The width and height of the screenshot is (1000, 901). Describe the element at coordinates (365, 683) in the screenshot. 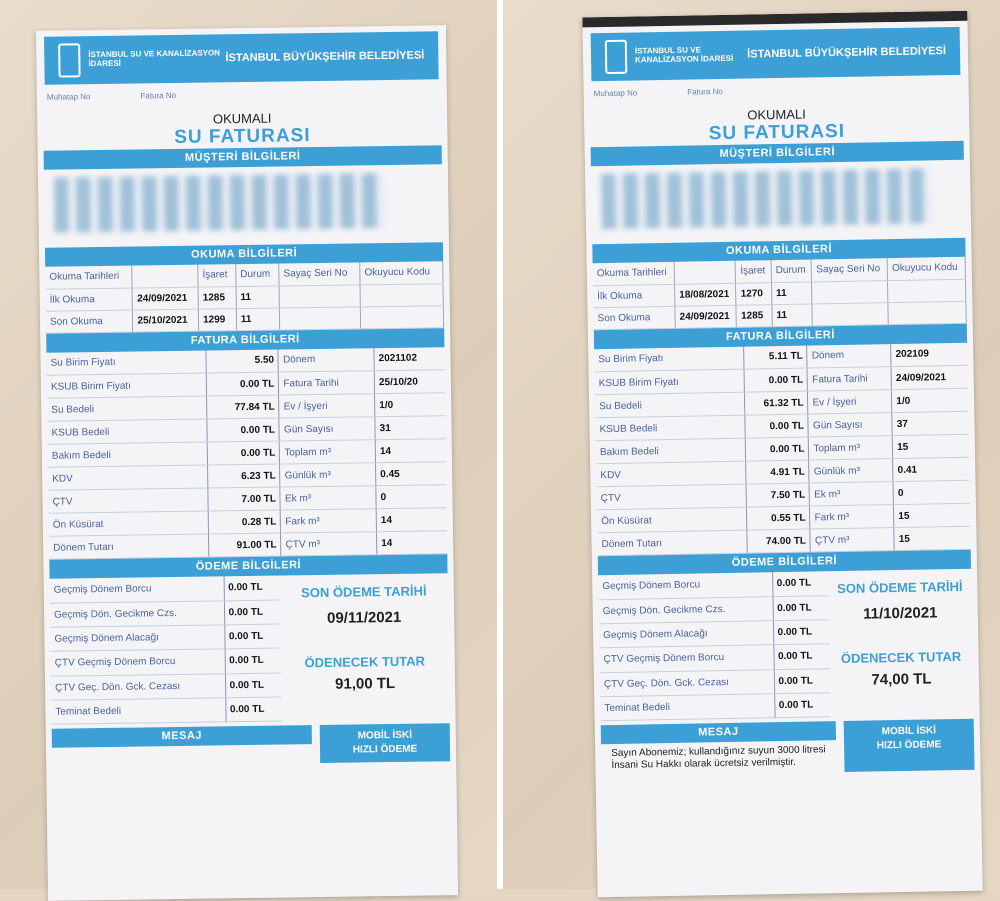

I see `amount-due: 91,00 TL` at that location.